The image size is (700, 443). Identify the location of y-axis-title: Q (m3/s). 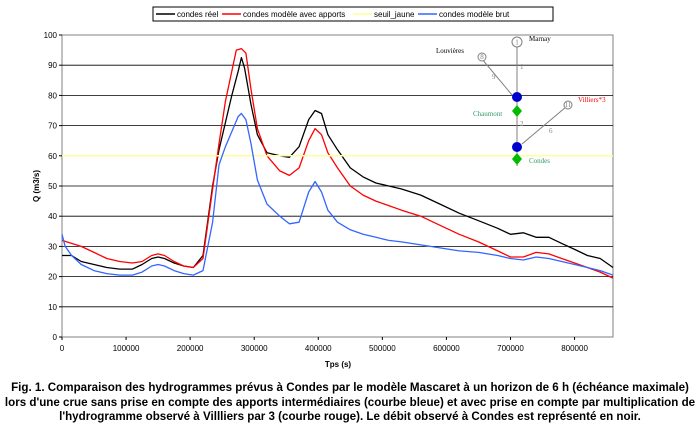
(36, 186).